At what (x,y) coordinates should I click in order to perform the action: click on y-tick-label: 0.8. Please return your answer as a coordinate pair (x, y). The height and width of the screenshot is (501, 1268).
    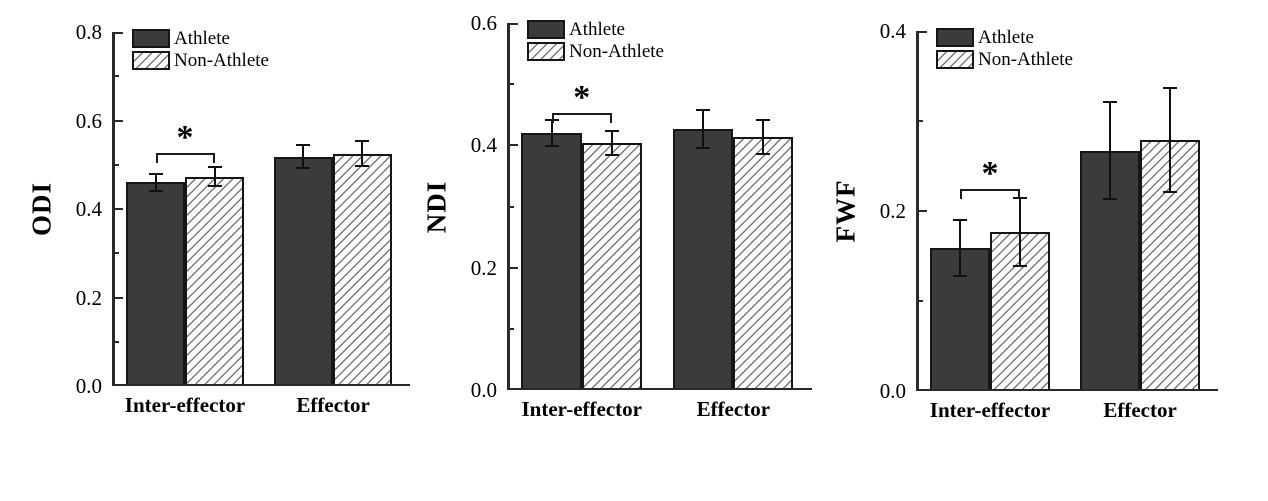
    Looking at the image, I should click on (88, 32).